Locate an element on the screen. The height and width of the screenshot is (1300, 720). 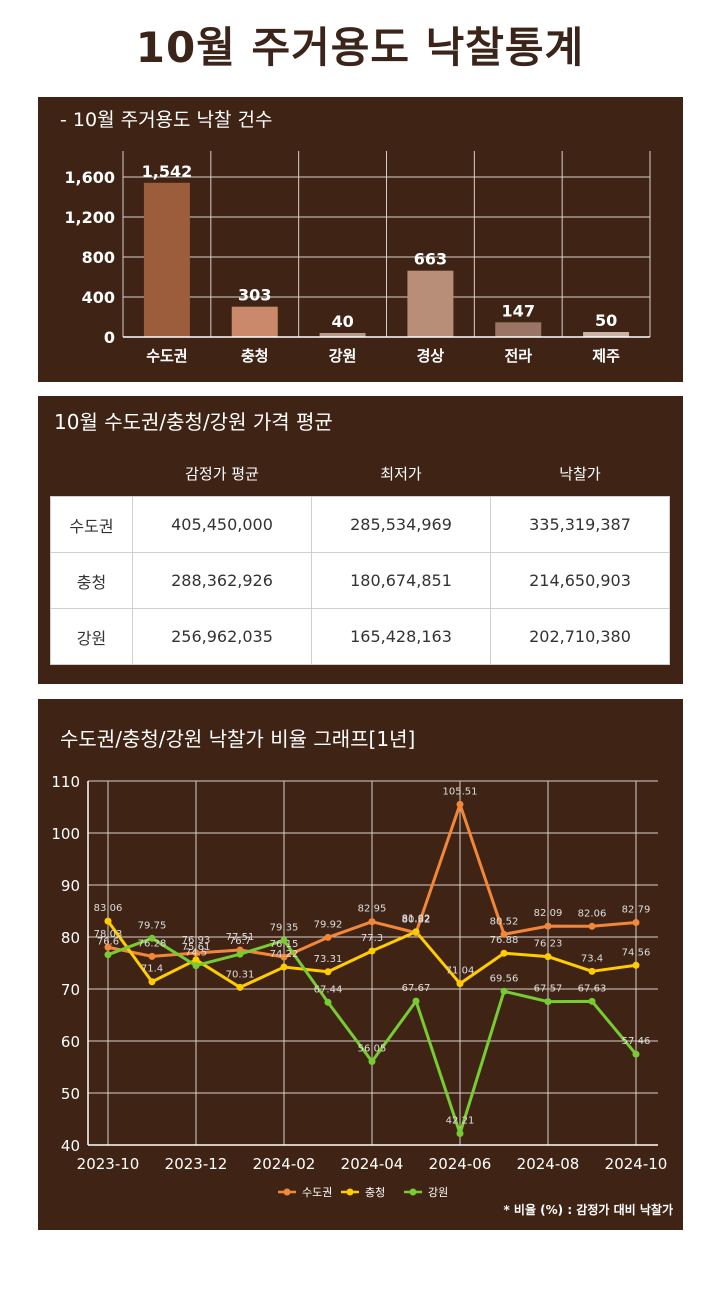
y-tick-label: 90 is located at coordinates (70, 886).